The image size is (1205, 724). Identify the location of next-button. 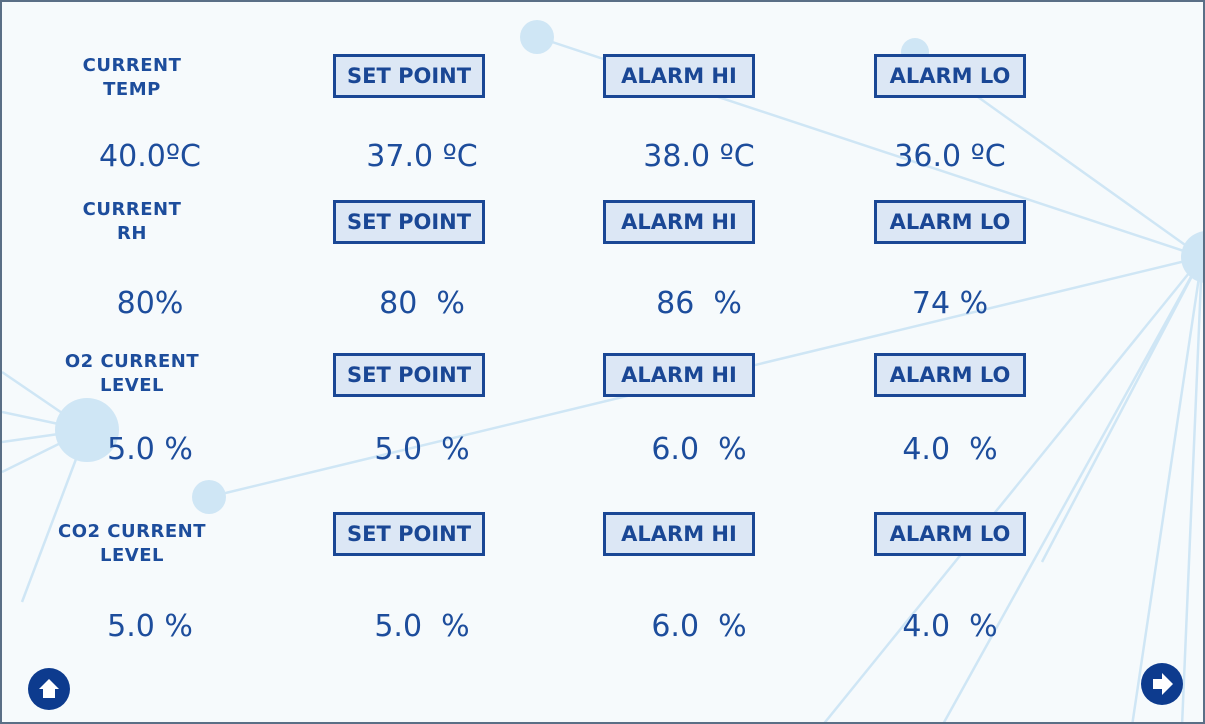
(1162, 684).